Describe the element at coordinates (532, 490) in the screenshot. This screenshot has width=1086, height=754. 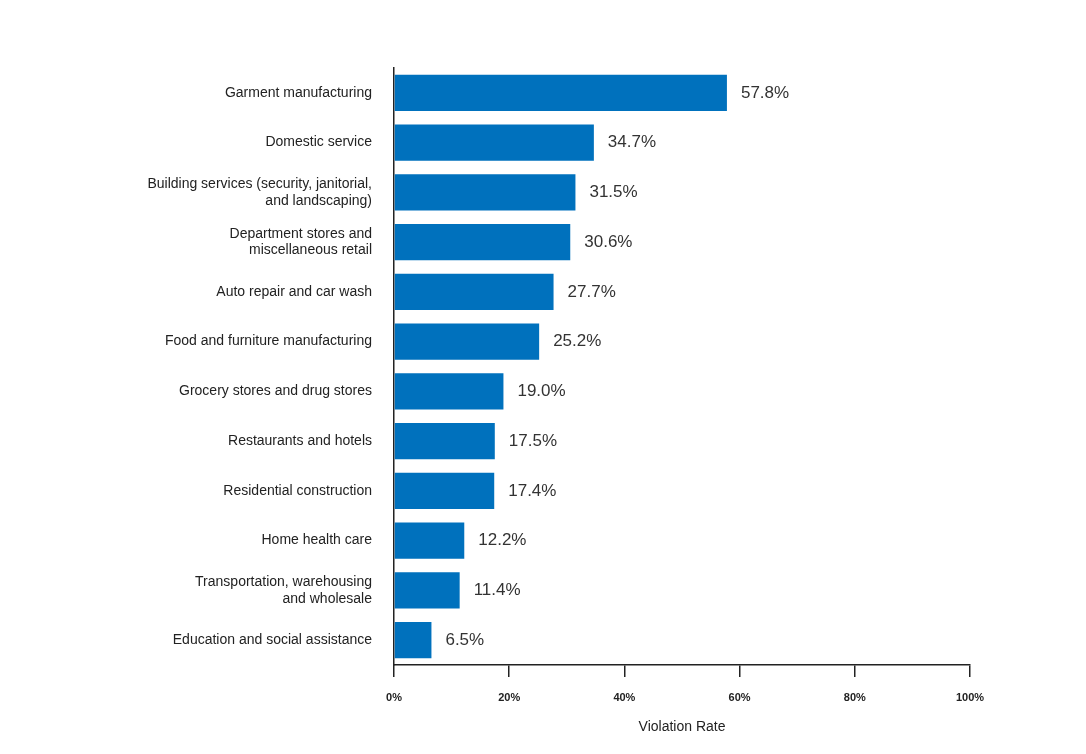
I see `data-label: 17.4%` at that location.